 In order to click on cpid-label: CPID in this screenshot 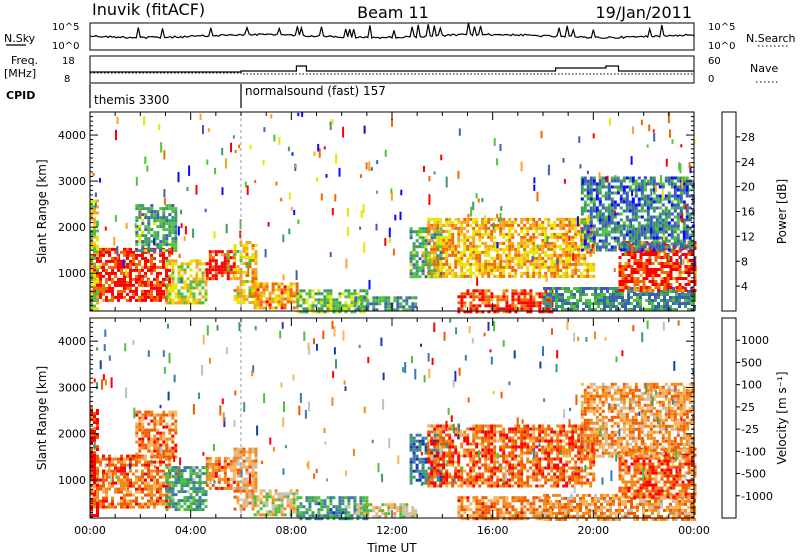, I will do `click(20, 95)`.